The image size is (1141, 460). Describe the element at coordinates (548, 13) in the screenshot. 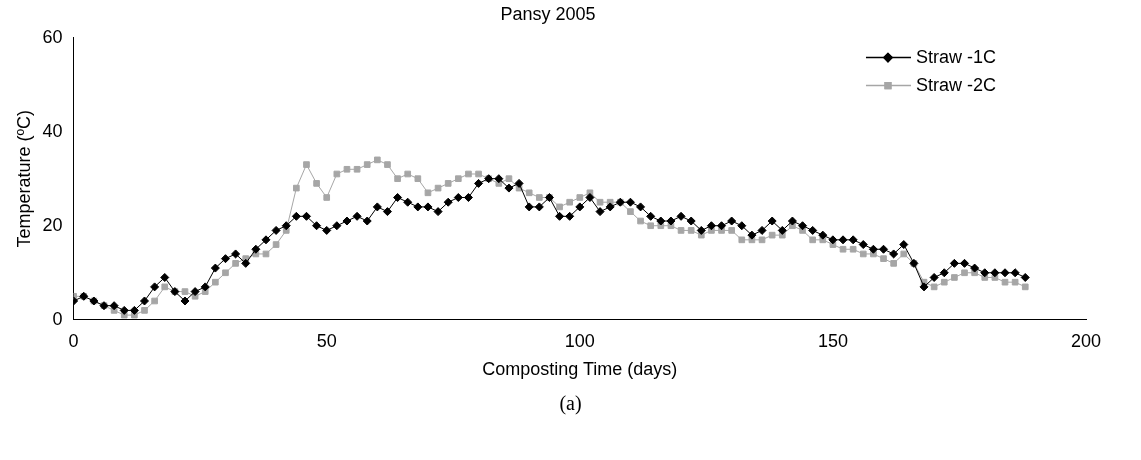

I see `chart-title: Pansy 2005` at that location.